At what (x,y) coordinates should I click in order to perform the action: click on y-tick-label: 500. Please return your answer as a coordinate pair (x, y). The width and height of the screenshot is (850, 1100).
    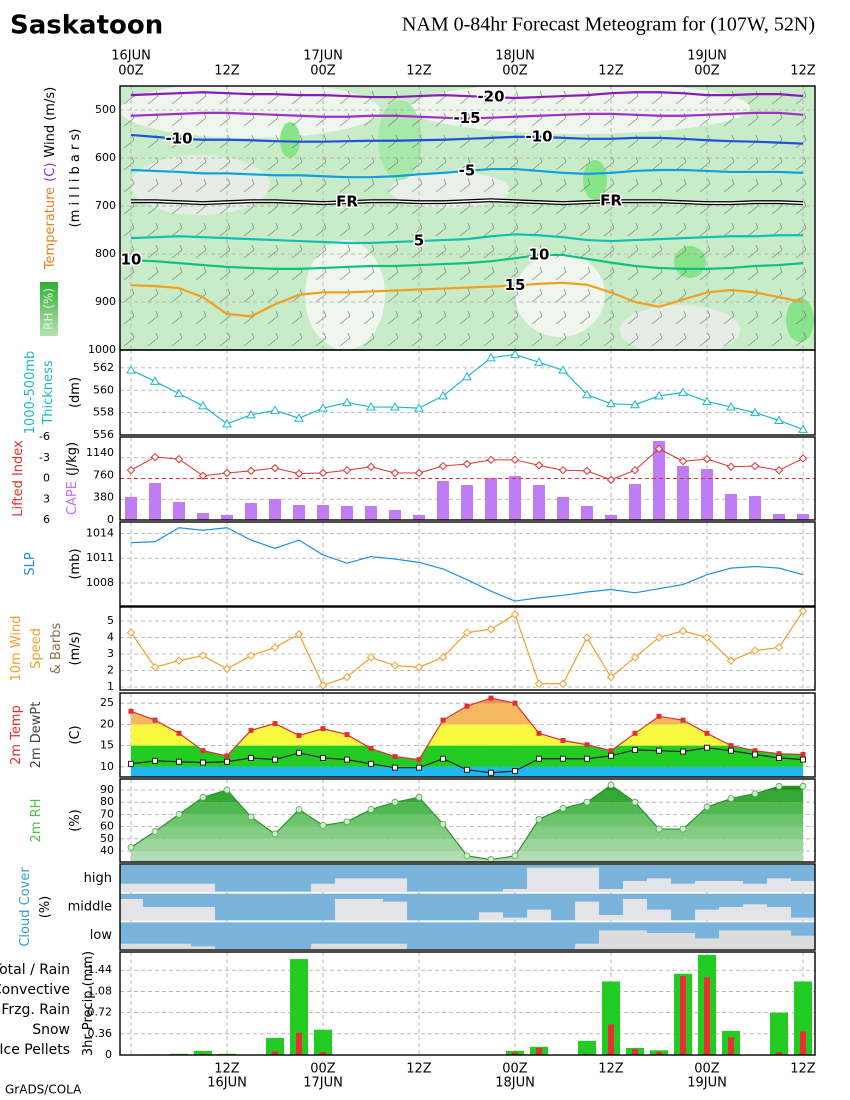
    Looking at the image, I should click on (105, 109).